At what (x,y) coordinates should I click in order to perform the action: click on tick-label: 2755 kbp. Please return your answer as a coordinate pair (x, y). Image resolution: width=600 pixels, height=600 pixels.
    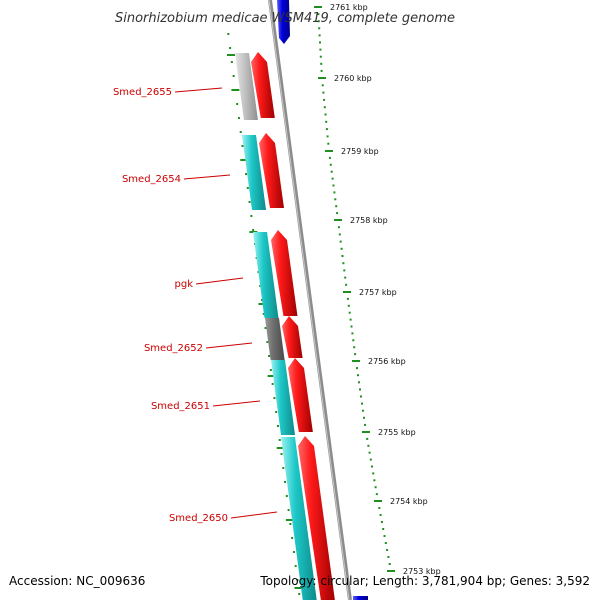
    Looking at the image, I should click on (397, 432).